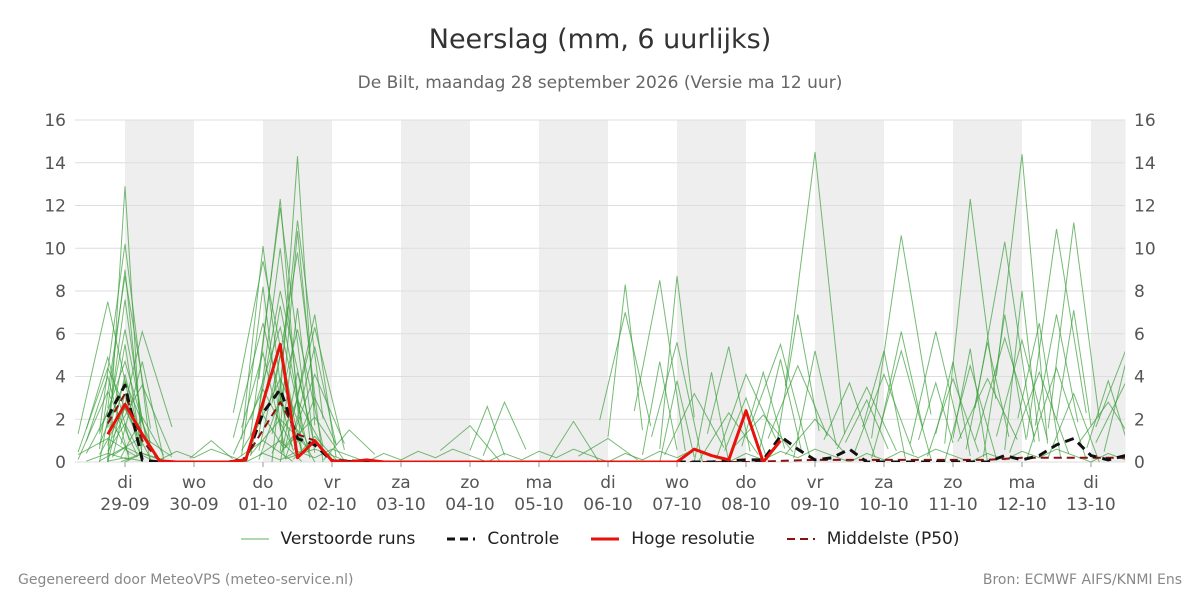 The image size is (1200, 600). Describe the element at coordinates (538, 505) in the screenshot. I see `x-tick-date-6: 05-10` at that location.